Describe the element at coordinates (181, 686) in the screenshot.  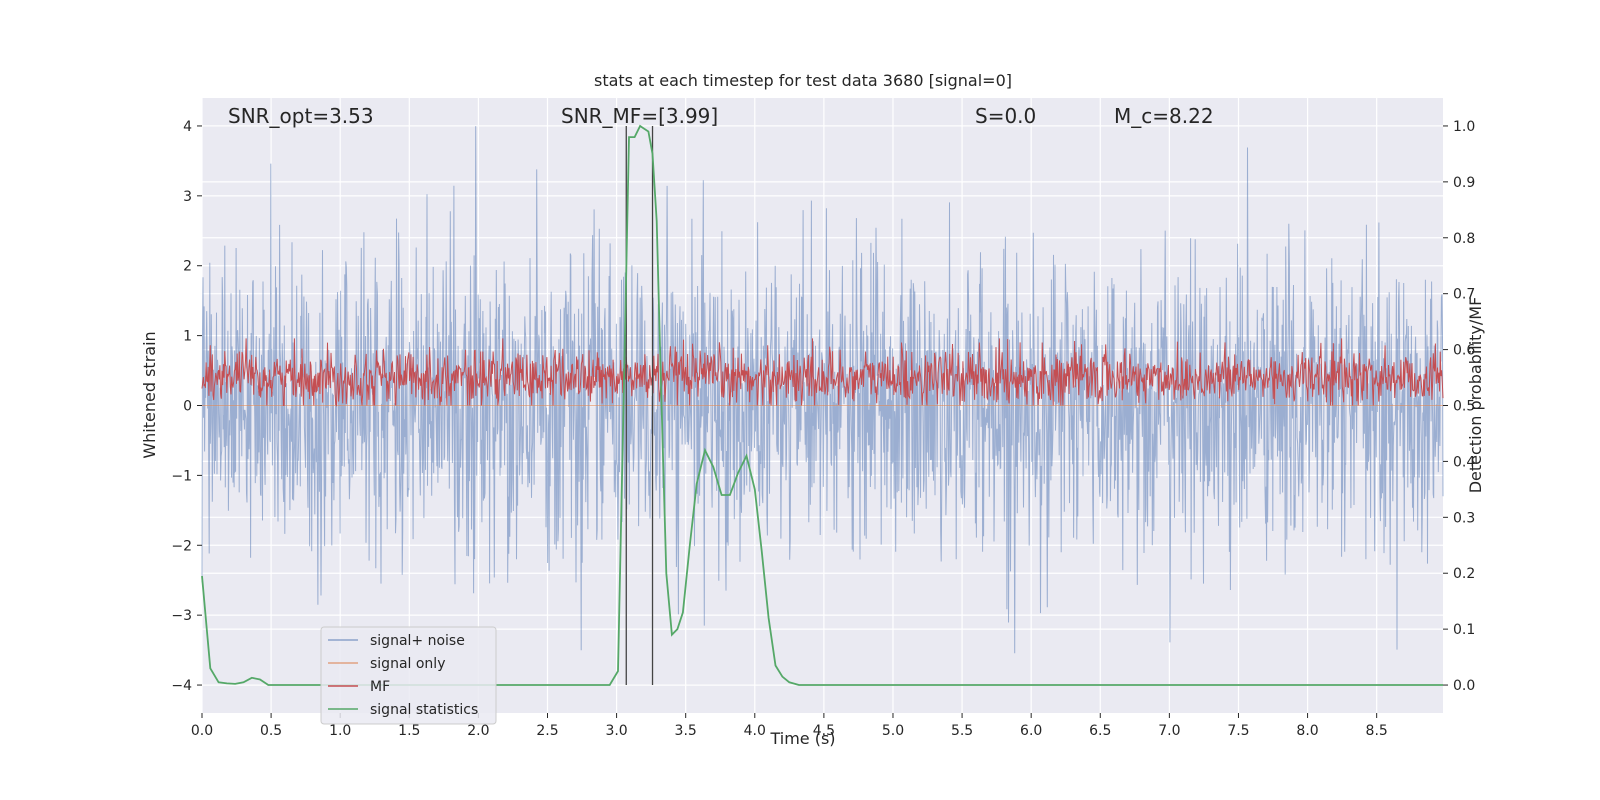
I see `y-tick-label: −4` at that location.